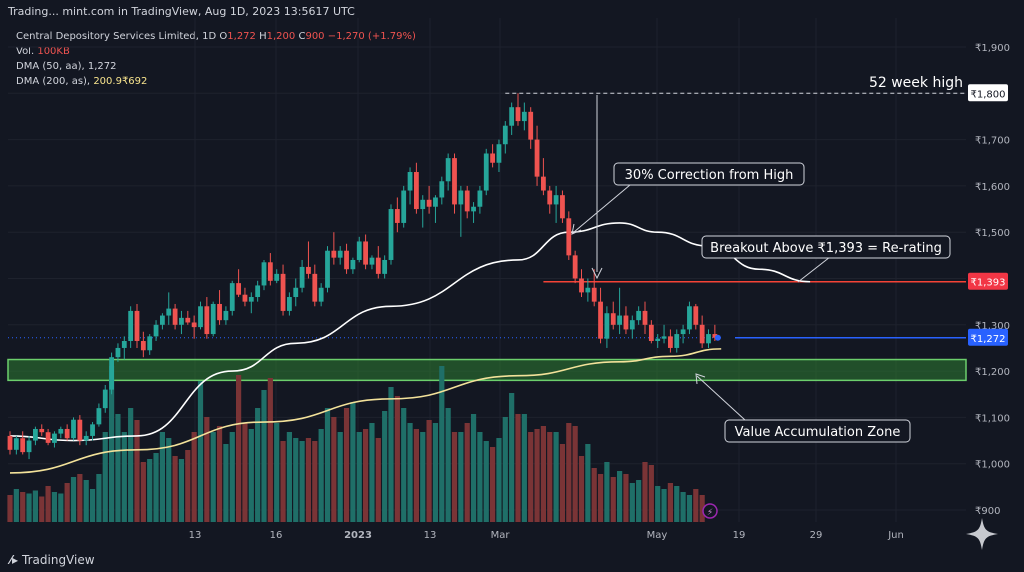  Describe the element at coordinates (50, 66) in the screenshot. I see `dma50-label: DMA (50, aa),` at that location.